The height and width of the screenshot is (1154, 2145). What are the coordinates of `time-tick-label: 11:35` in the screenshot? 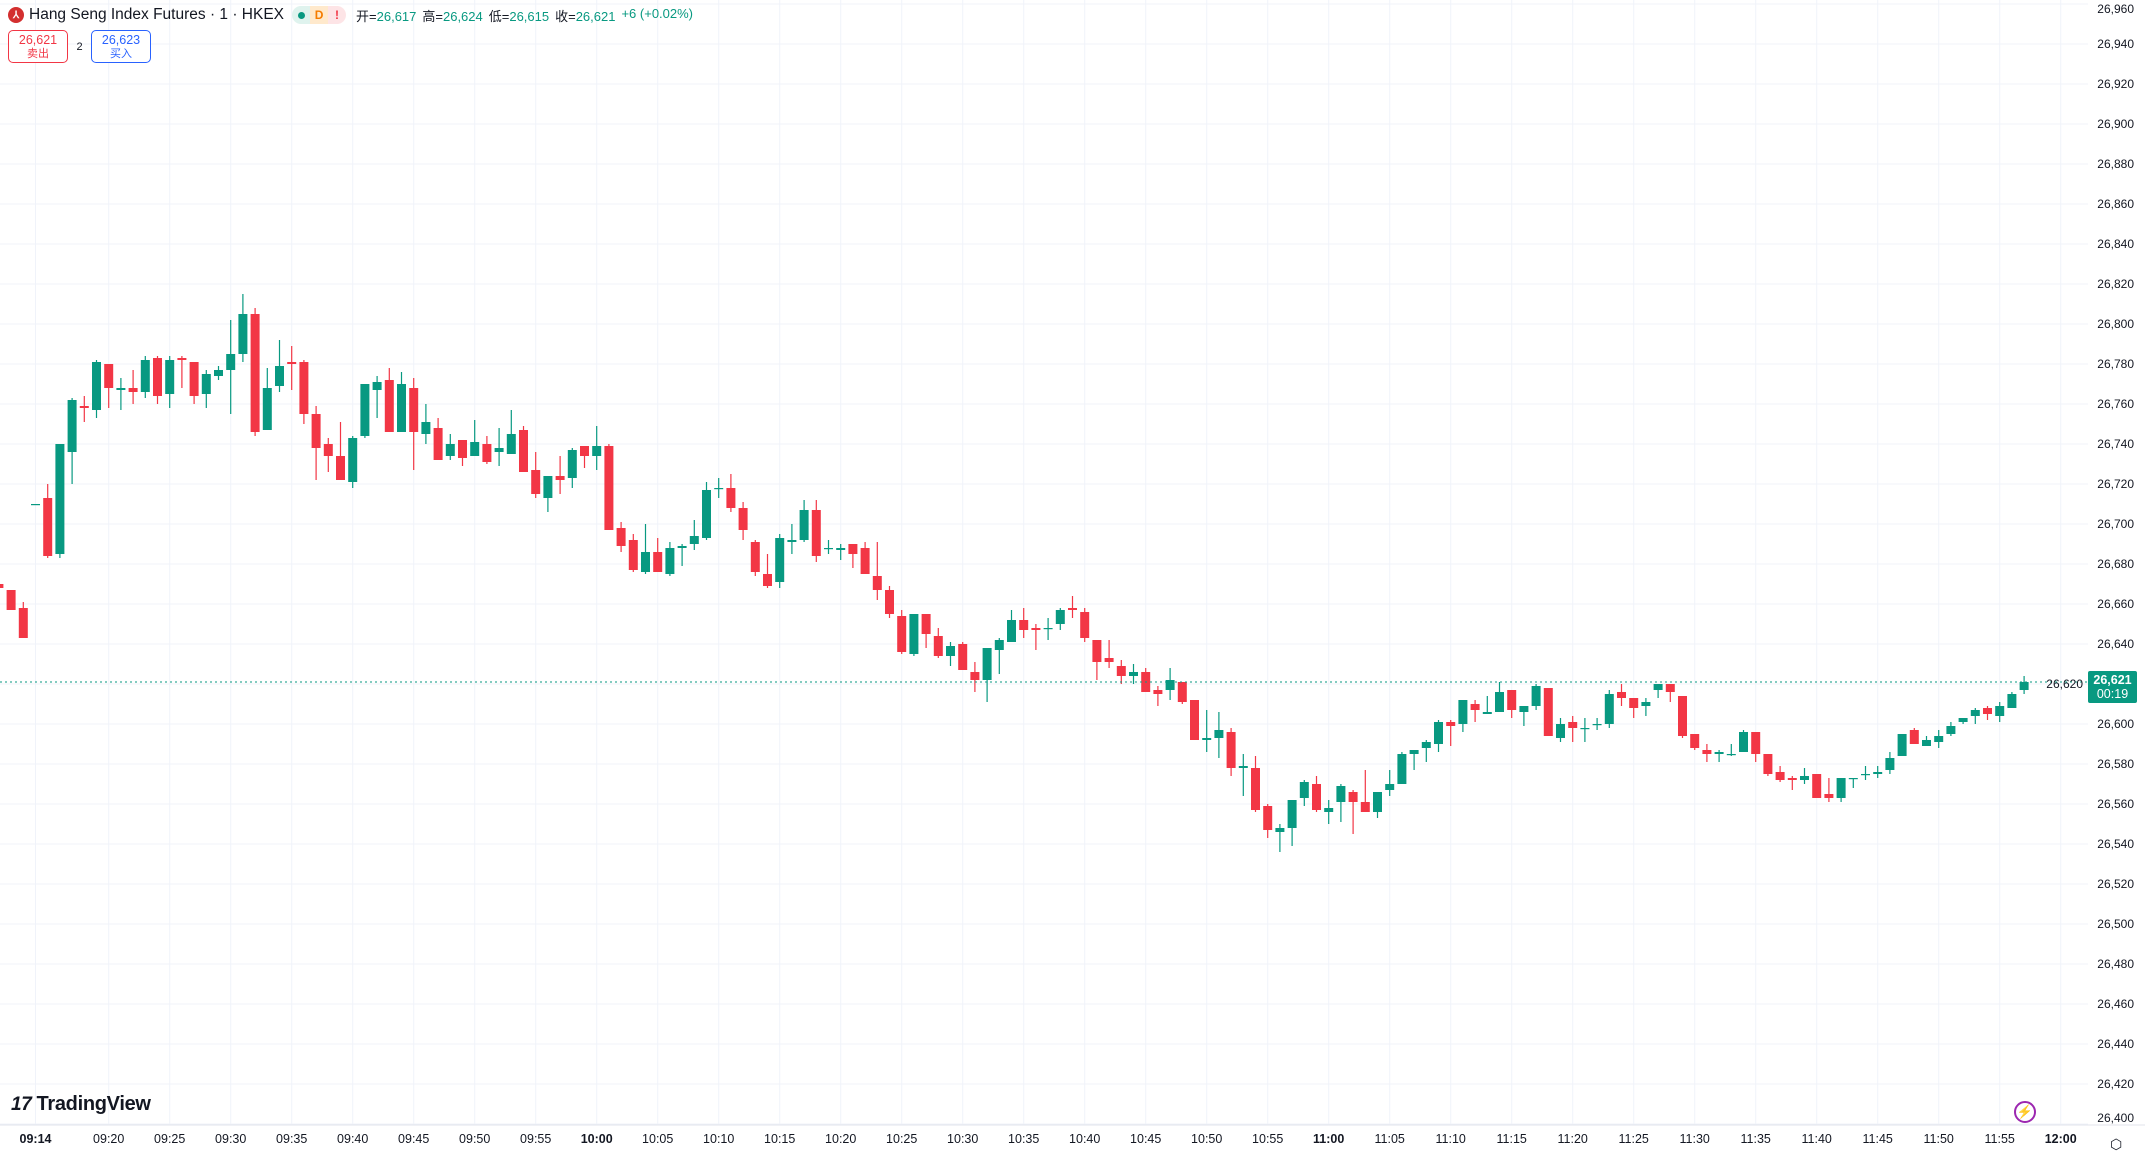 It's located at (1756, 1139).